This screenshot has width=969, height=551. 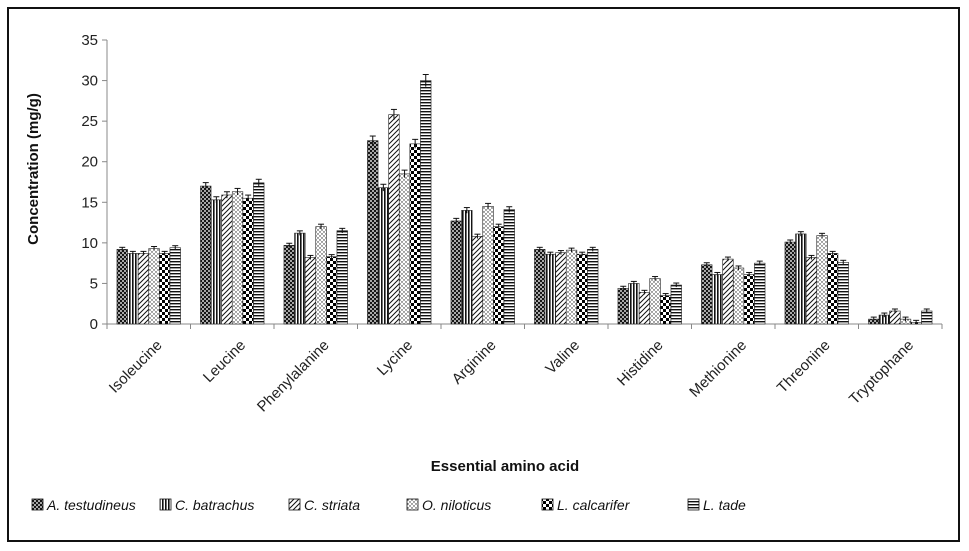 What do you see at coordinates (456, 505) in the screenshot?
I see `legend-label: O. niloticus` at bounding box center [456, 505].